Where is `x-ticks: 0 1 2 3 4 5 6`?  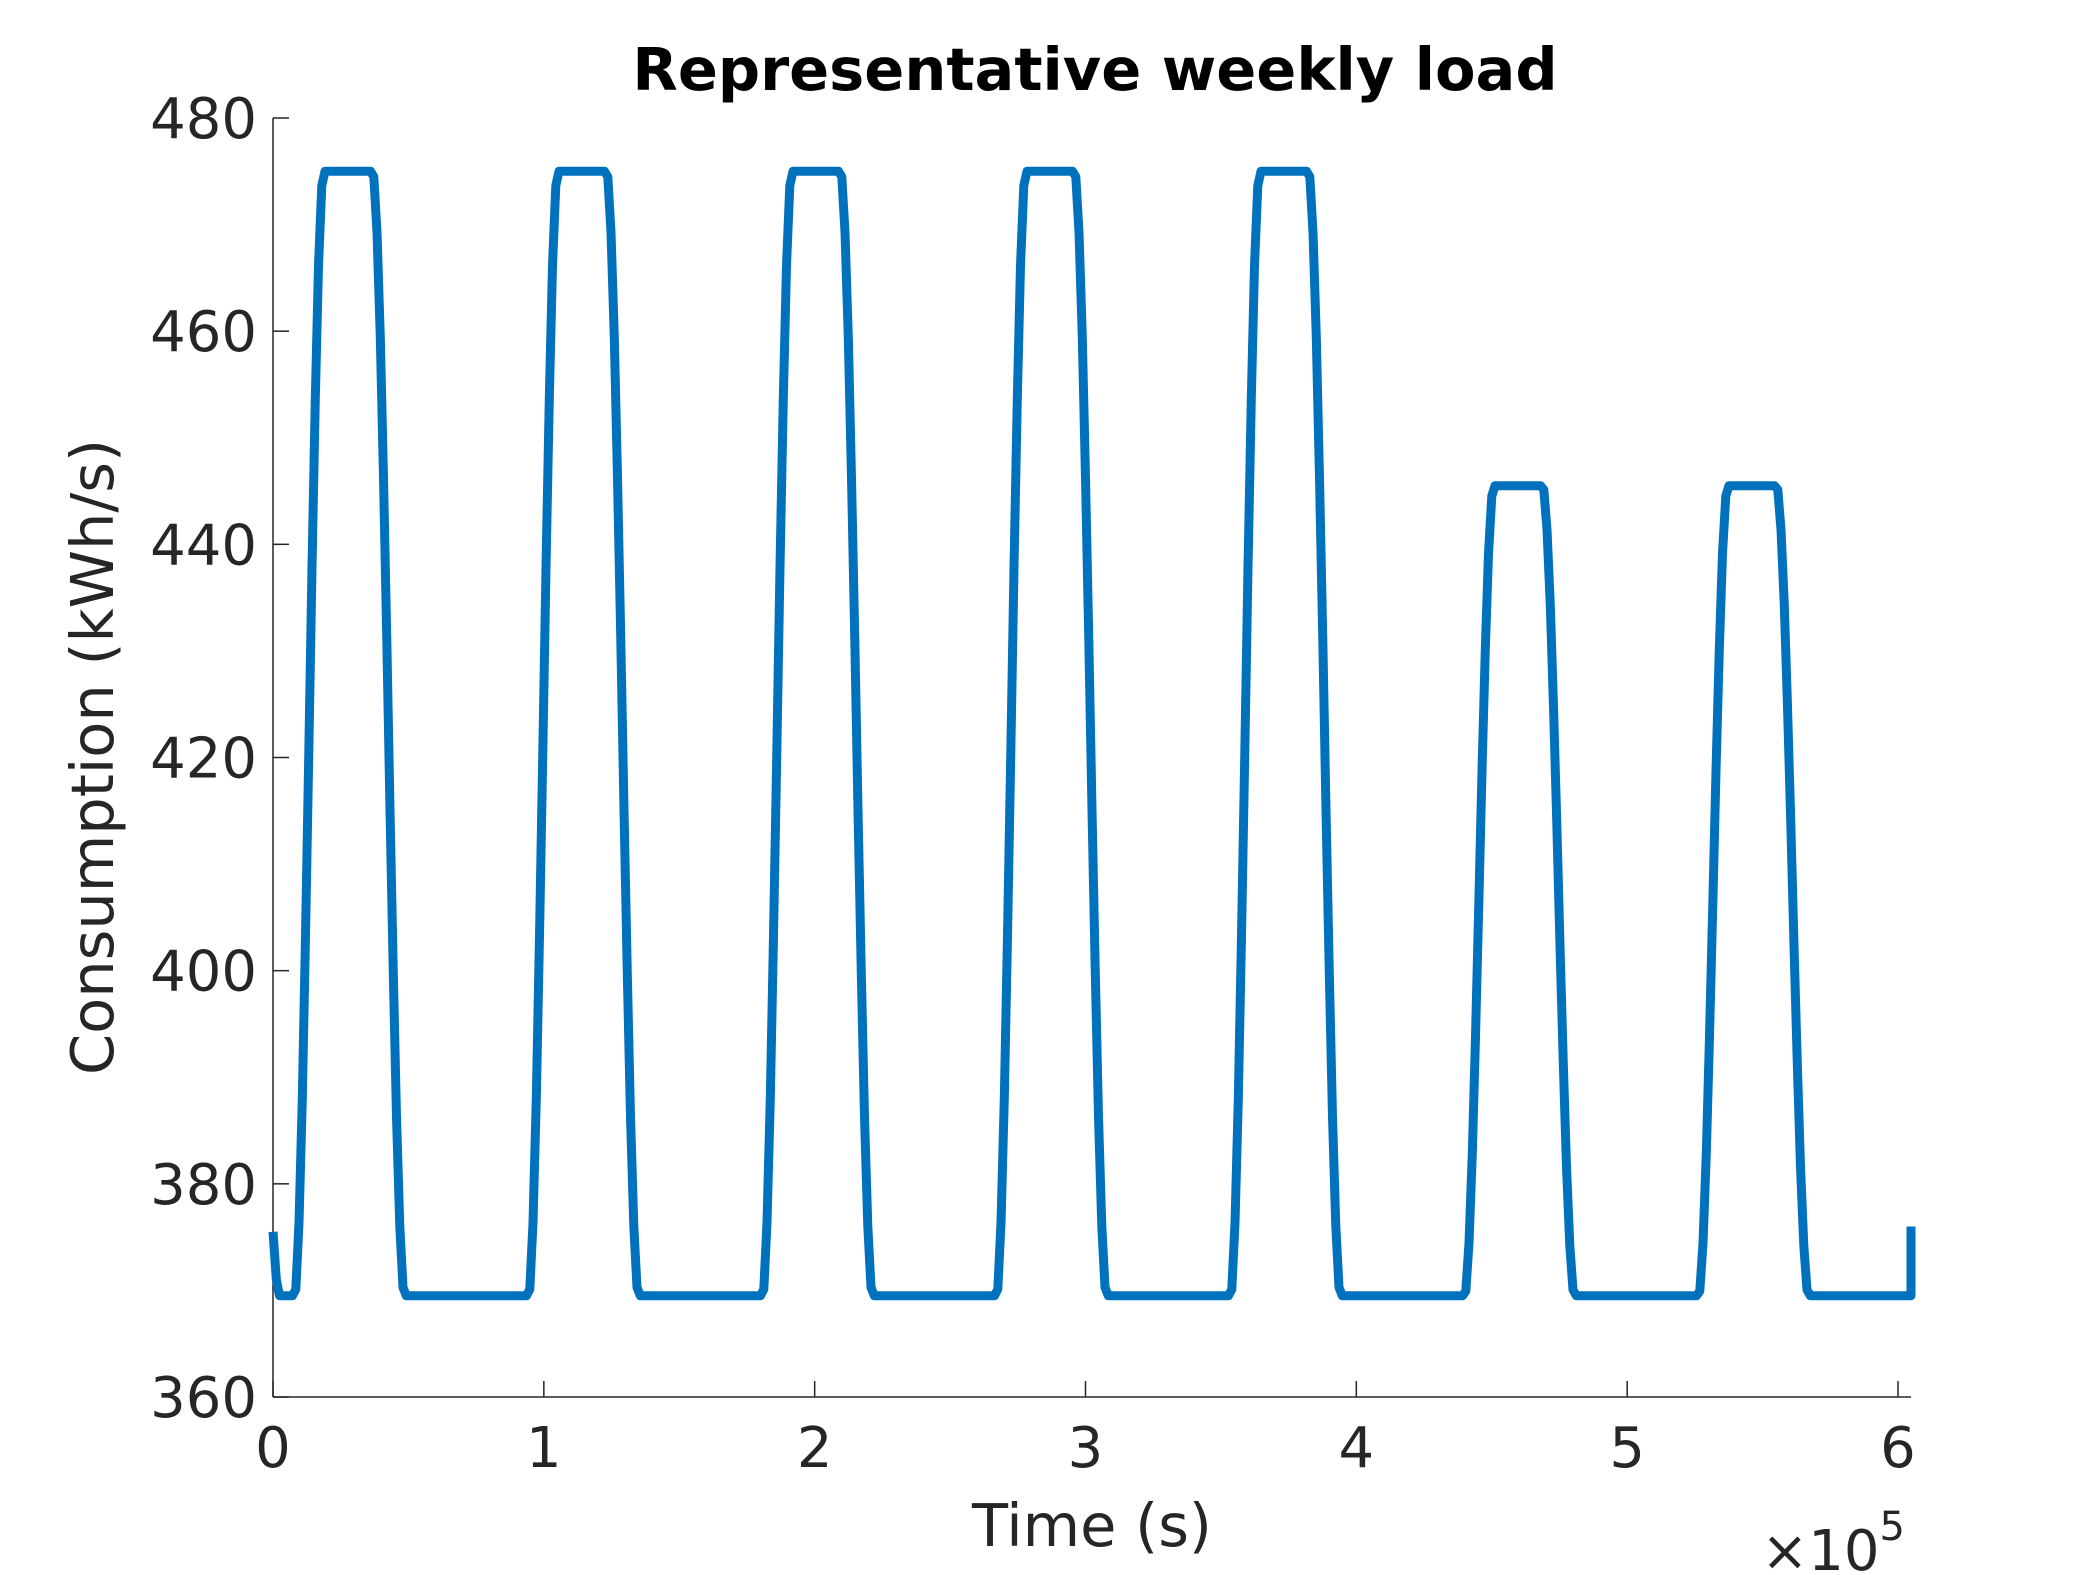
x-ticks: 0 1 2 3 4 5 6 is located at coordinates (1085, 1431).